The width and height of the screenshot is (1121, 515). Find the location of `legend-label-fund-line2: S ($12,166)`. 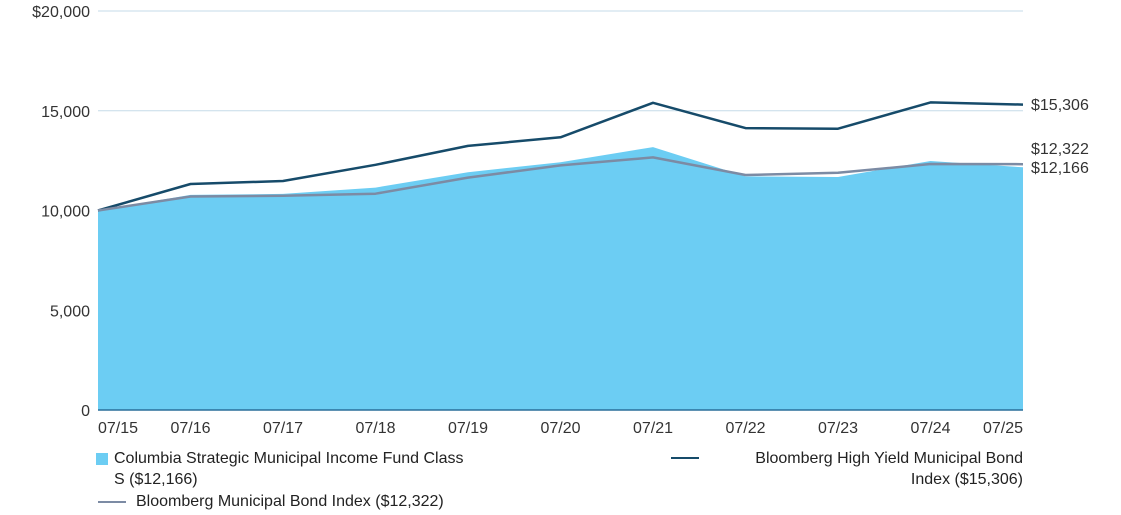

legend-label-fund-line2: S ($12,166) is located at coordinates (156, 479).